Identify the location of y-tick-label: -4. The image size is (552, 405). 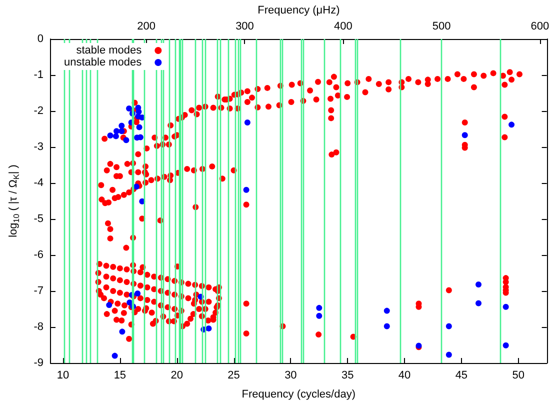
(39, 183).